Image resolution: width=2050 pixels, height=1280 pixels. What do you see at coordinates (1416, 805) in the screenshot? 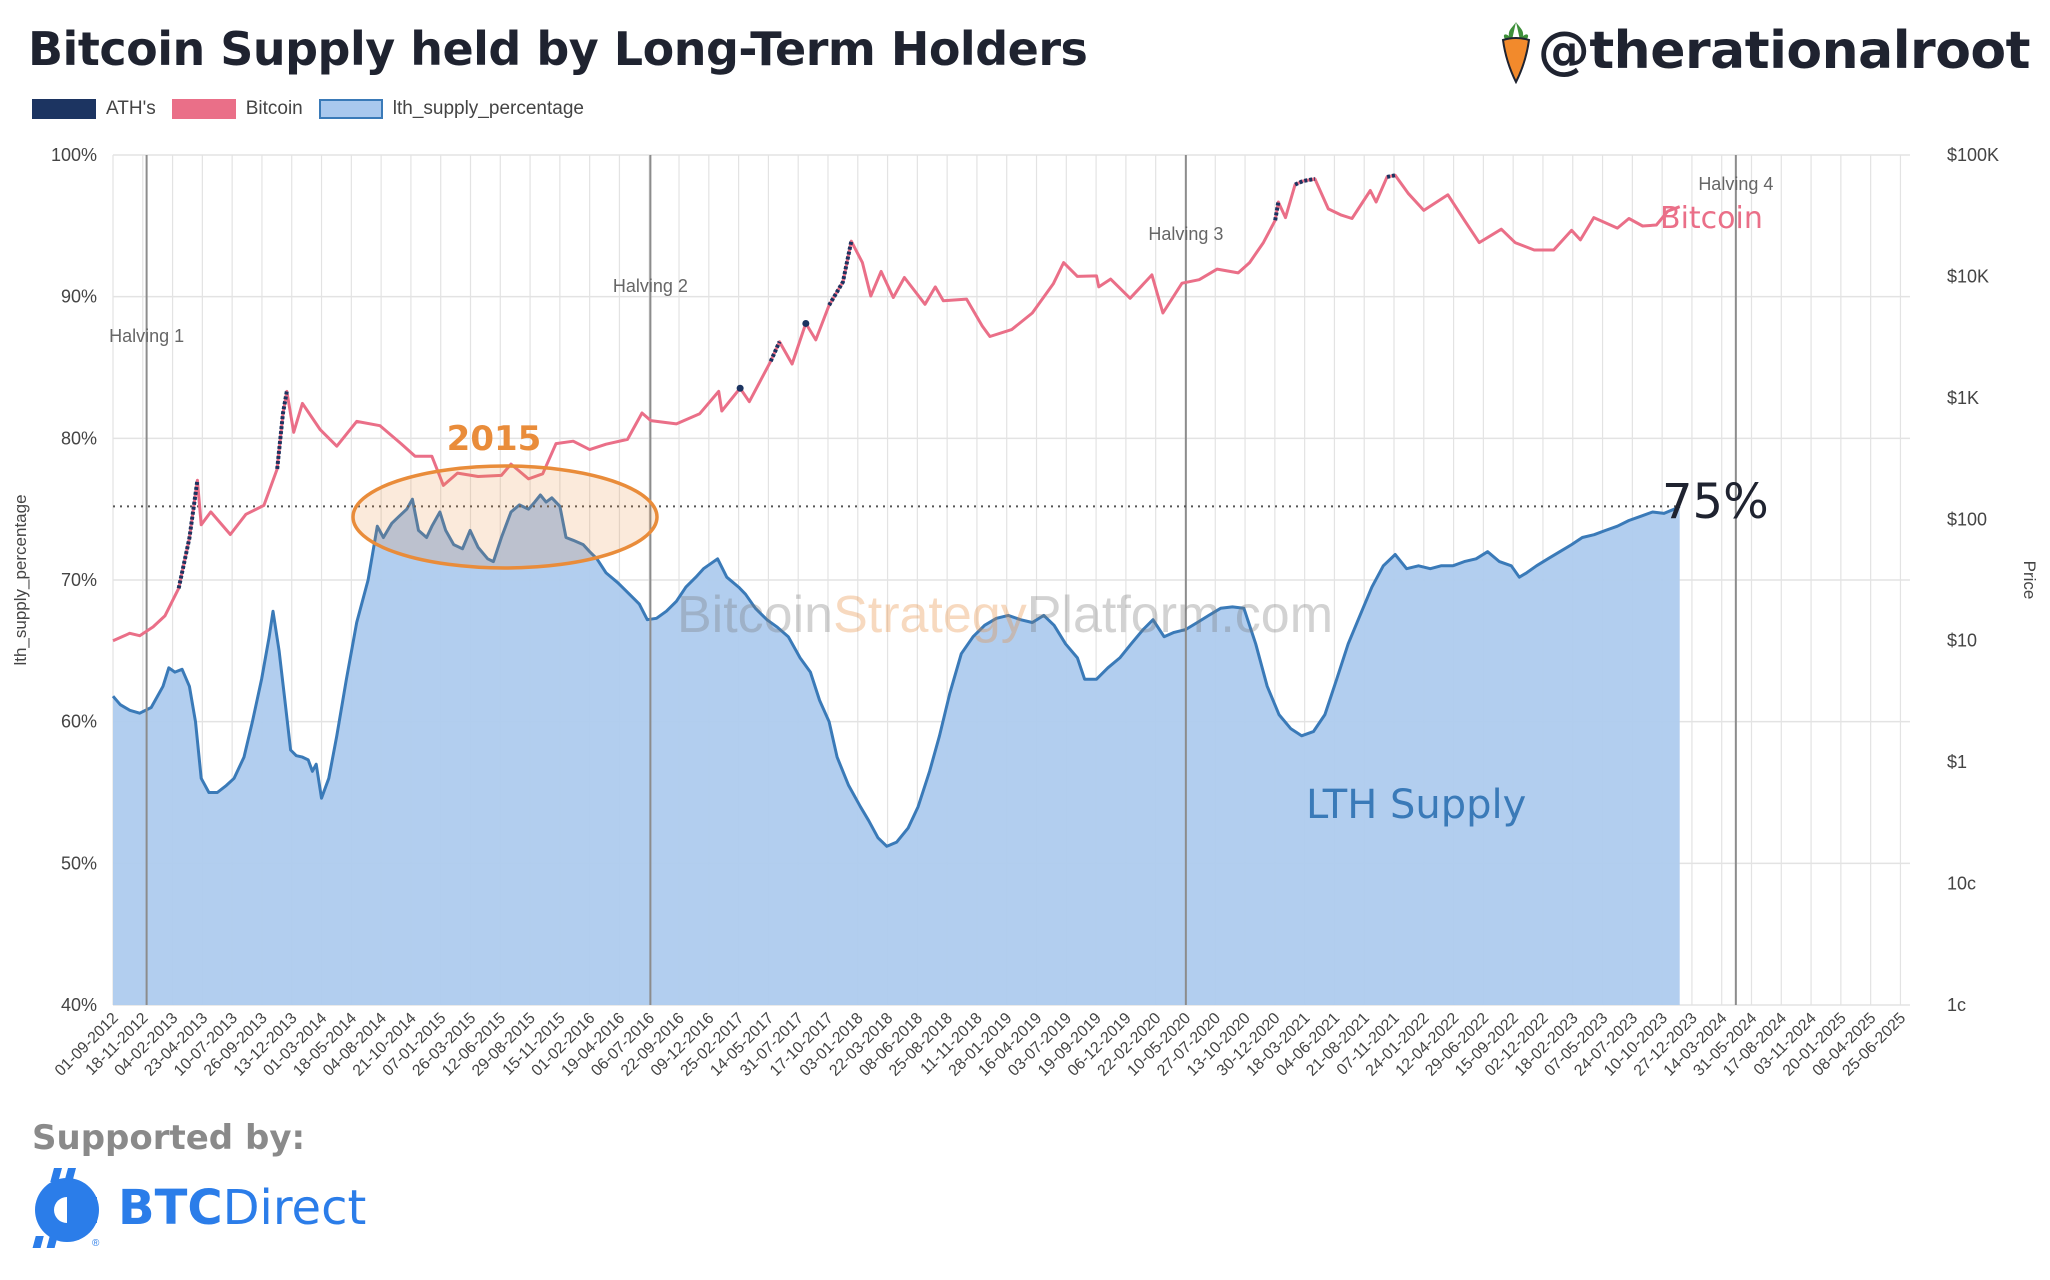
I see `annotation-lth-supply: LTH Supply` at bounding box center [1416, 805].